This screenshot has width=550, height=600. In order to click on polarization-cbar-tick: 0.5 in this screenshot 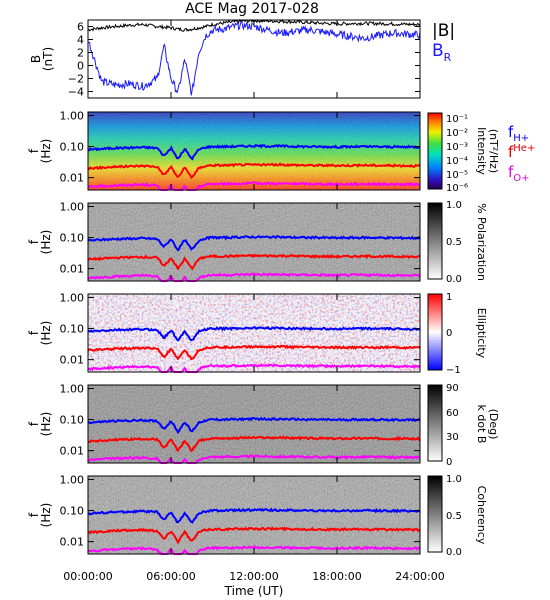, I will do `click(454, 242)`.